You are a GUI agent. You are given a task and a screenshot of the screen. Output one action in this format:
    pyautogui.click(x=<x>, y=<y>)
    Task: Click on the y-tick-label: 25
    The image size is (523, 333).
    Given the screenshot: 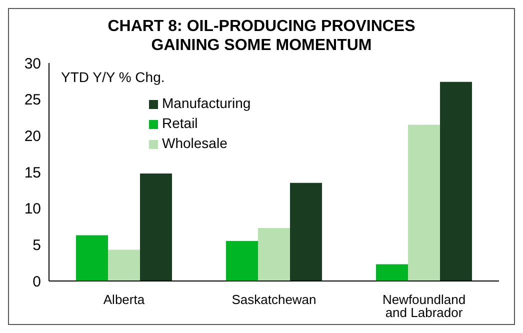 What is the action you would take?
    pyautogui.click(x=32, y=100)
    